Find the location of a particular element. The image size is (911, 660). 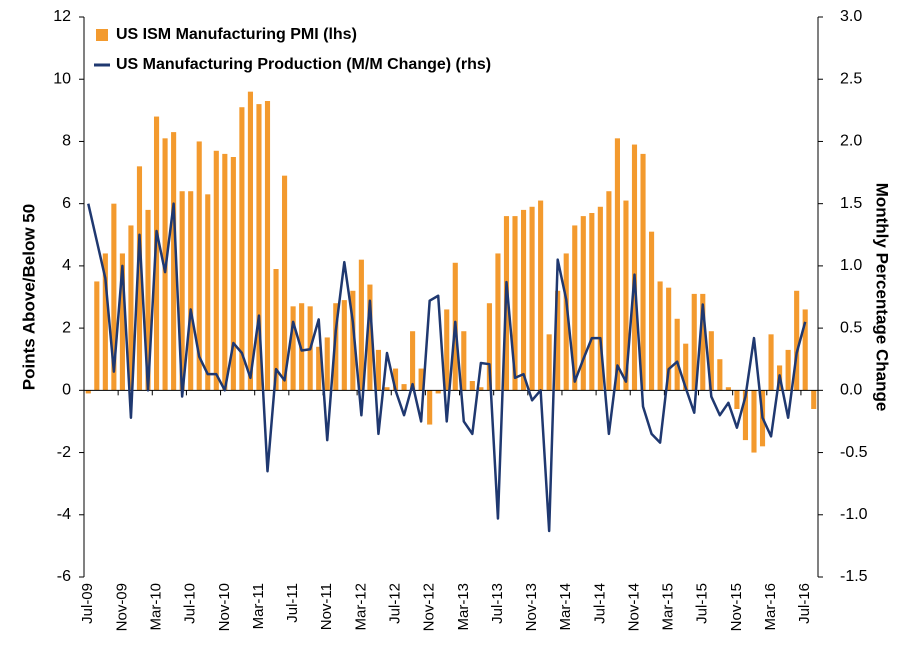

x-tick-label: Mar-11 is located at coordinates (258, 606).